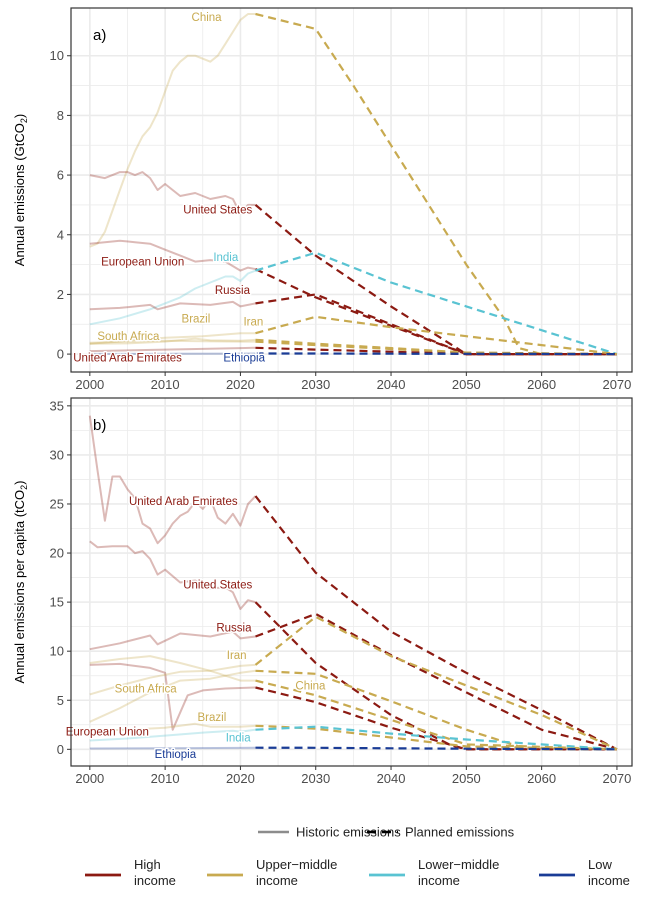 The width and height of the screenshot is (646, 898). I want to click on y-tick-label: 6, so click(60, 175).